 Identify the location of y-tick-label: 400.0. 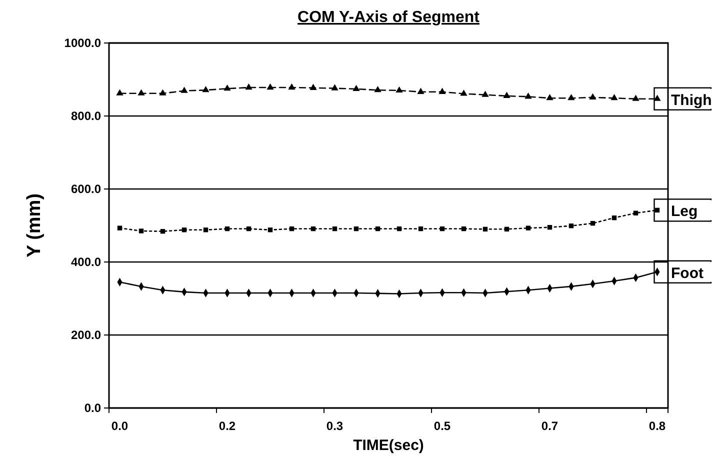
(86, 262).